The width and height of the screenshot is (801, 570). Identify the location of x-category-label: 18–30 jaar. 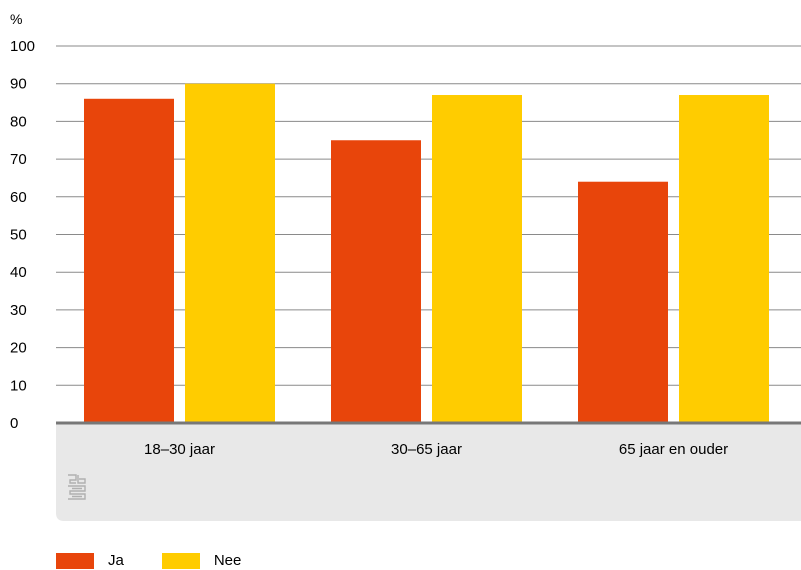
(179, 449).